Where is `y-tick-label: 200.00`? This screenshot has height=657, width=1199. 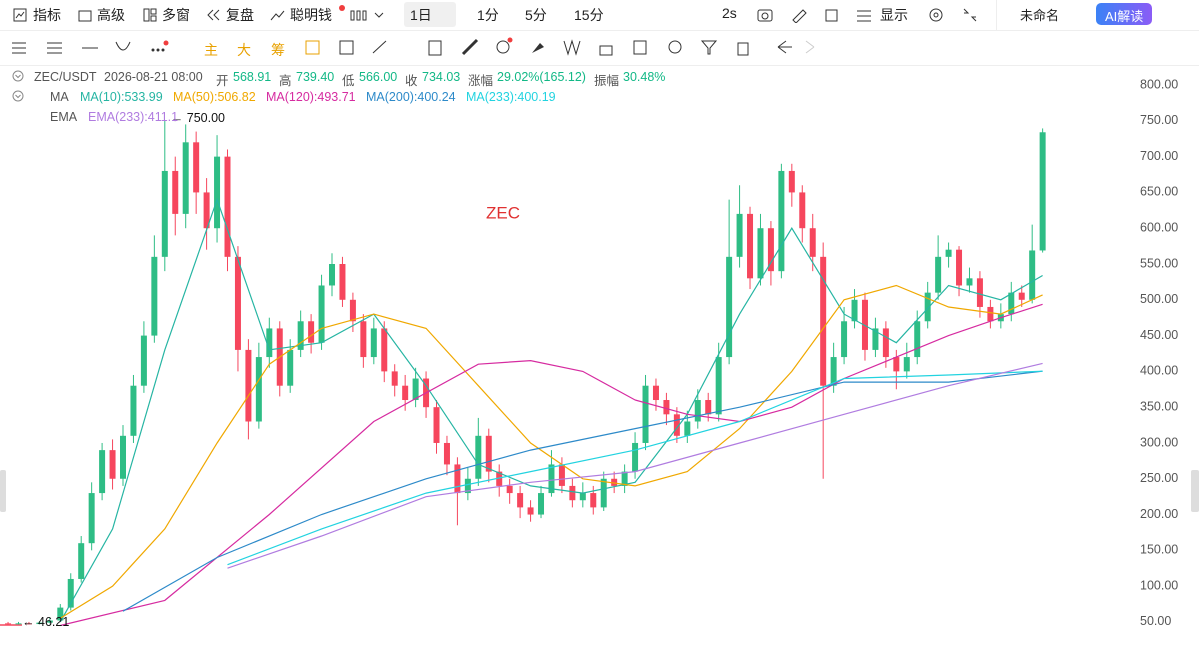
y-tick-label: 200.00 is located at coordinates (1159, 514).